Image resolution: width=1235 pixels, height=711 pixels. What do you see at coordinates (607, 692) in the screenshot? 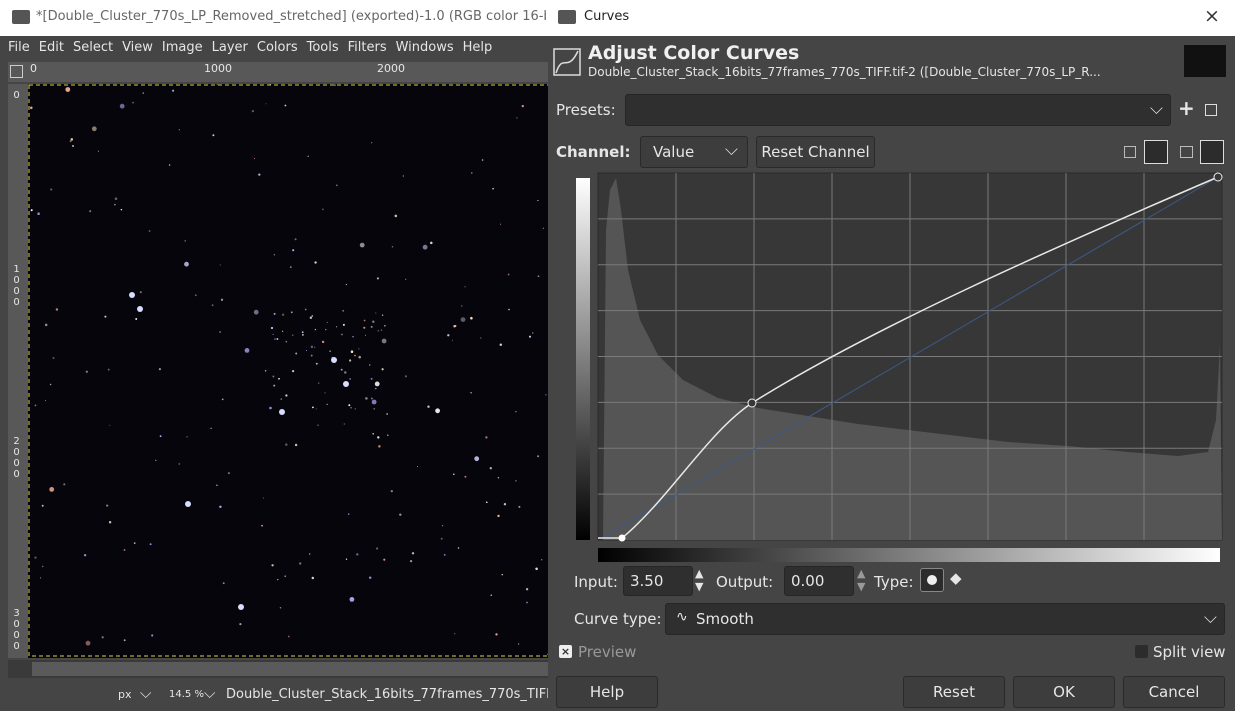
I see `help-button: Help` at bounding box center [607, 692].